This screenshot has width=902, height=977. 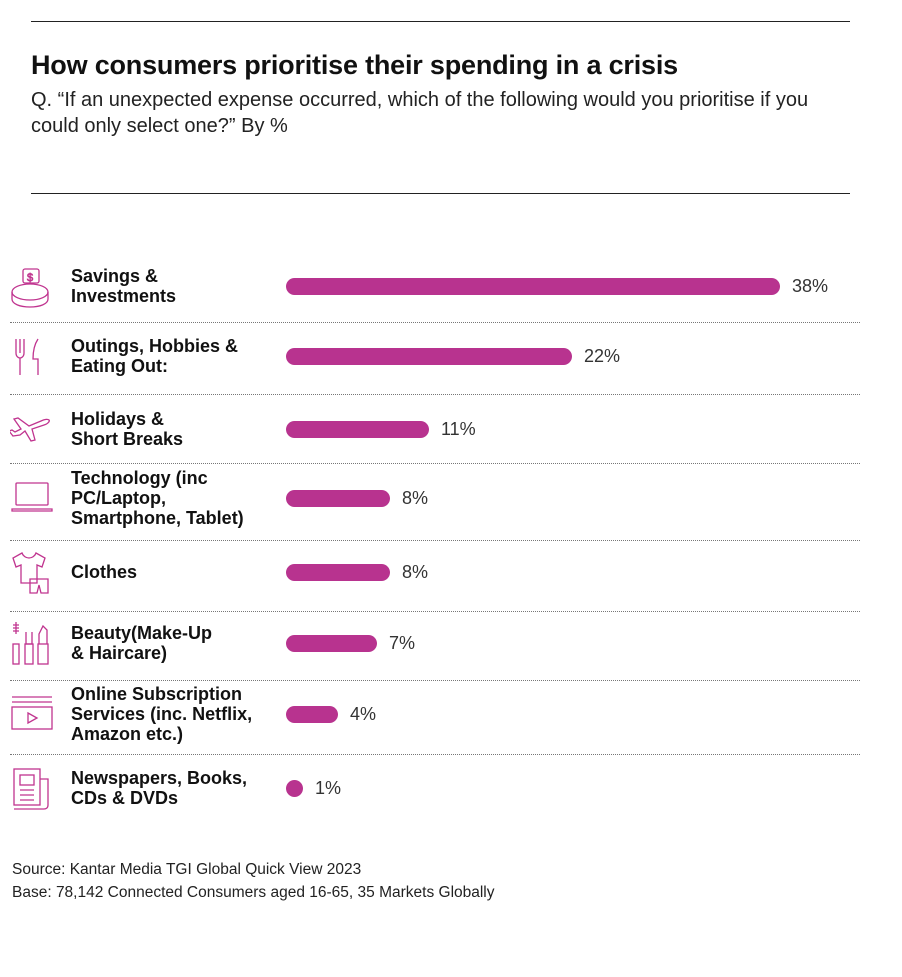 What do you see at coordinates (139, 478) in the screenshot?
I see `category-label-line: Technology (inc` at bounding box center [139, 478].